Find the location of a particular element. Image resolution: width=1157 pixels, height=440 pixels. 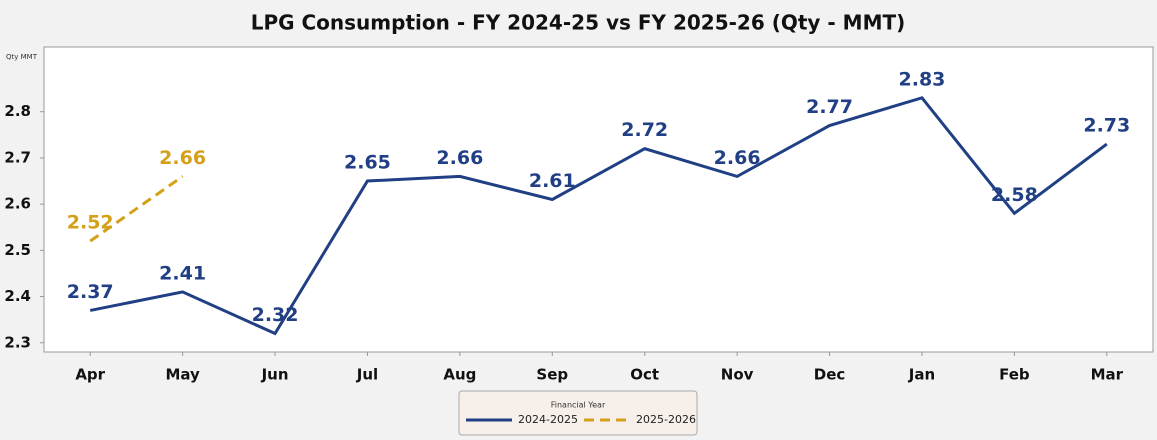

x-tick-label: Jul is located at coordinates (367, 375).